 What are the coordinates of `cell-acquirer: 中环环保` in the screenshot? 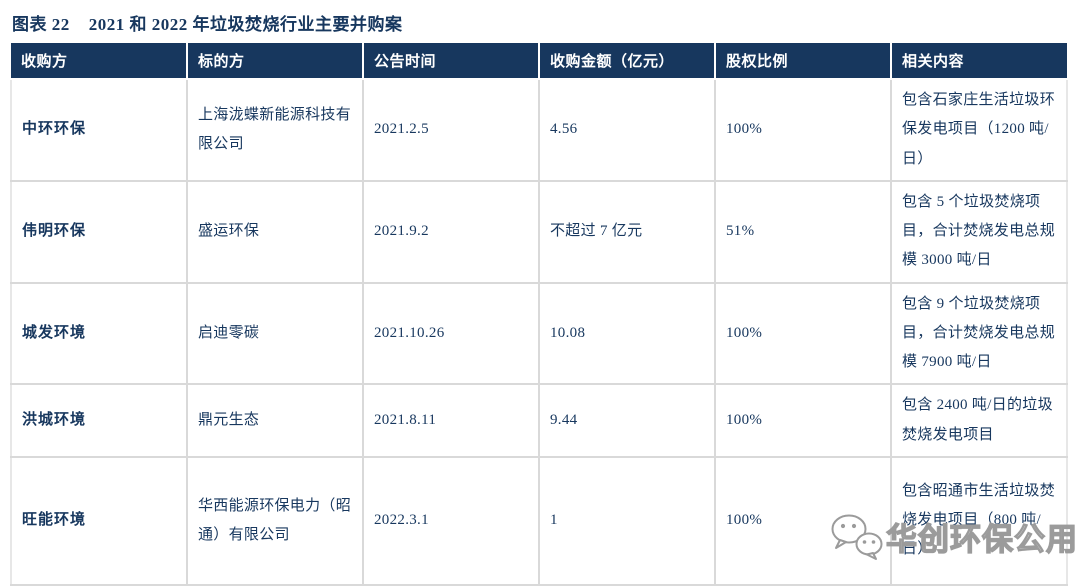 It's located at (99, 130).